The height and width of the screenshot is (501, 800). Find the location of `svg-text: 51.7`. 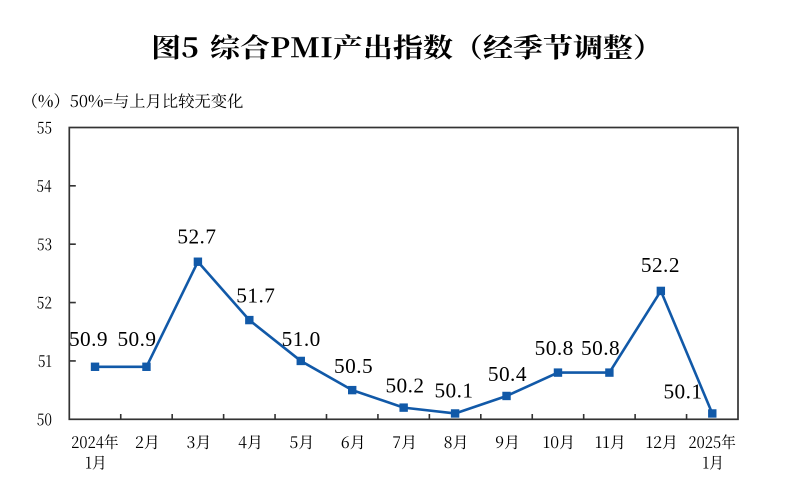

svg-text: 51.7 is located at coordinates (255, 295).